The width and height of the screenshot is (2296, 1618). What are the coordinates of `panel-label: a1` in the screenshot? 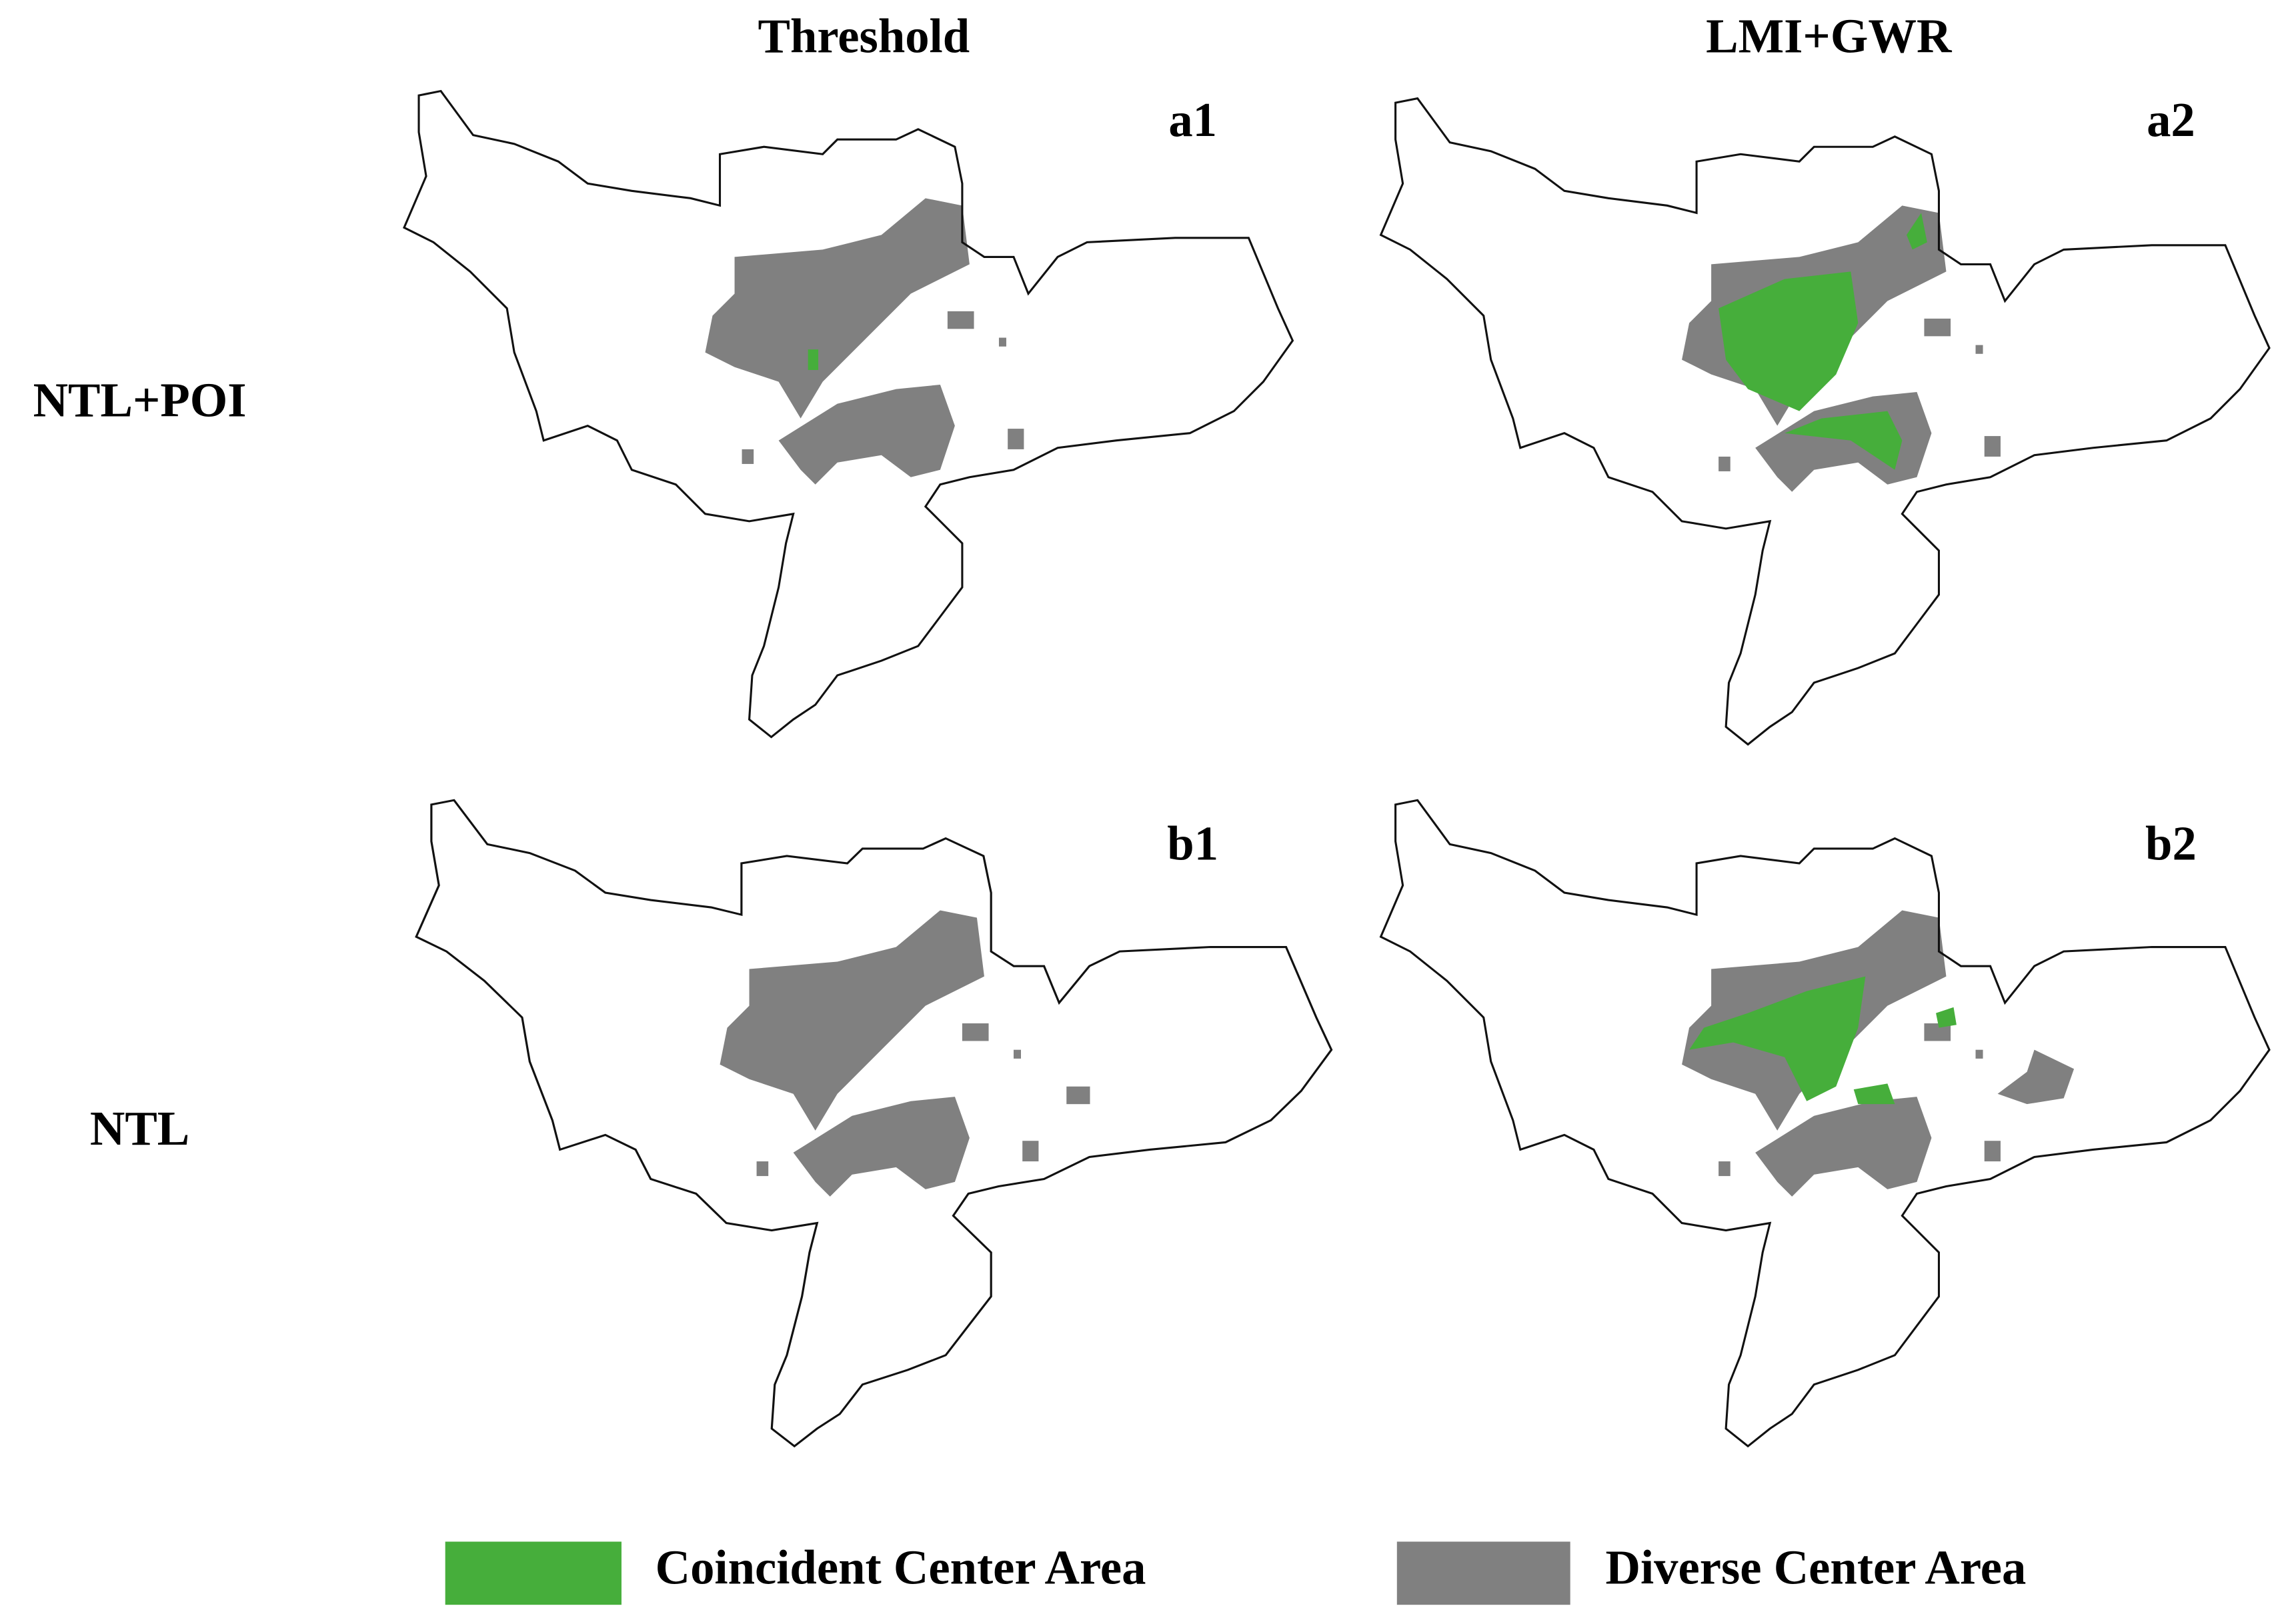 It's located at (1192, 120).